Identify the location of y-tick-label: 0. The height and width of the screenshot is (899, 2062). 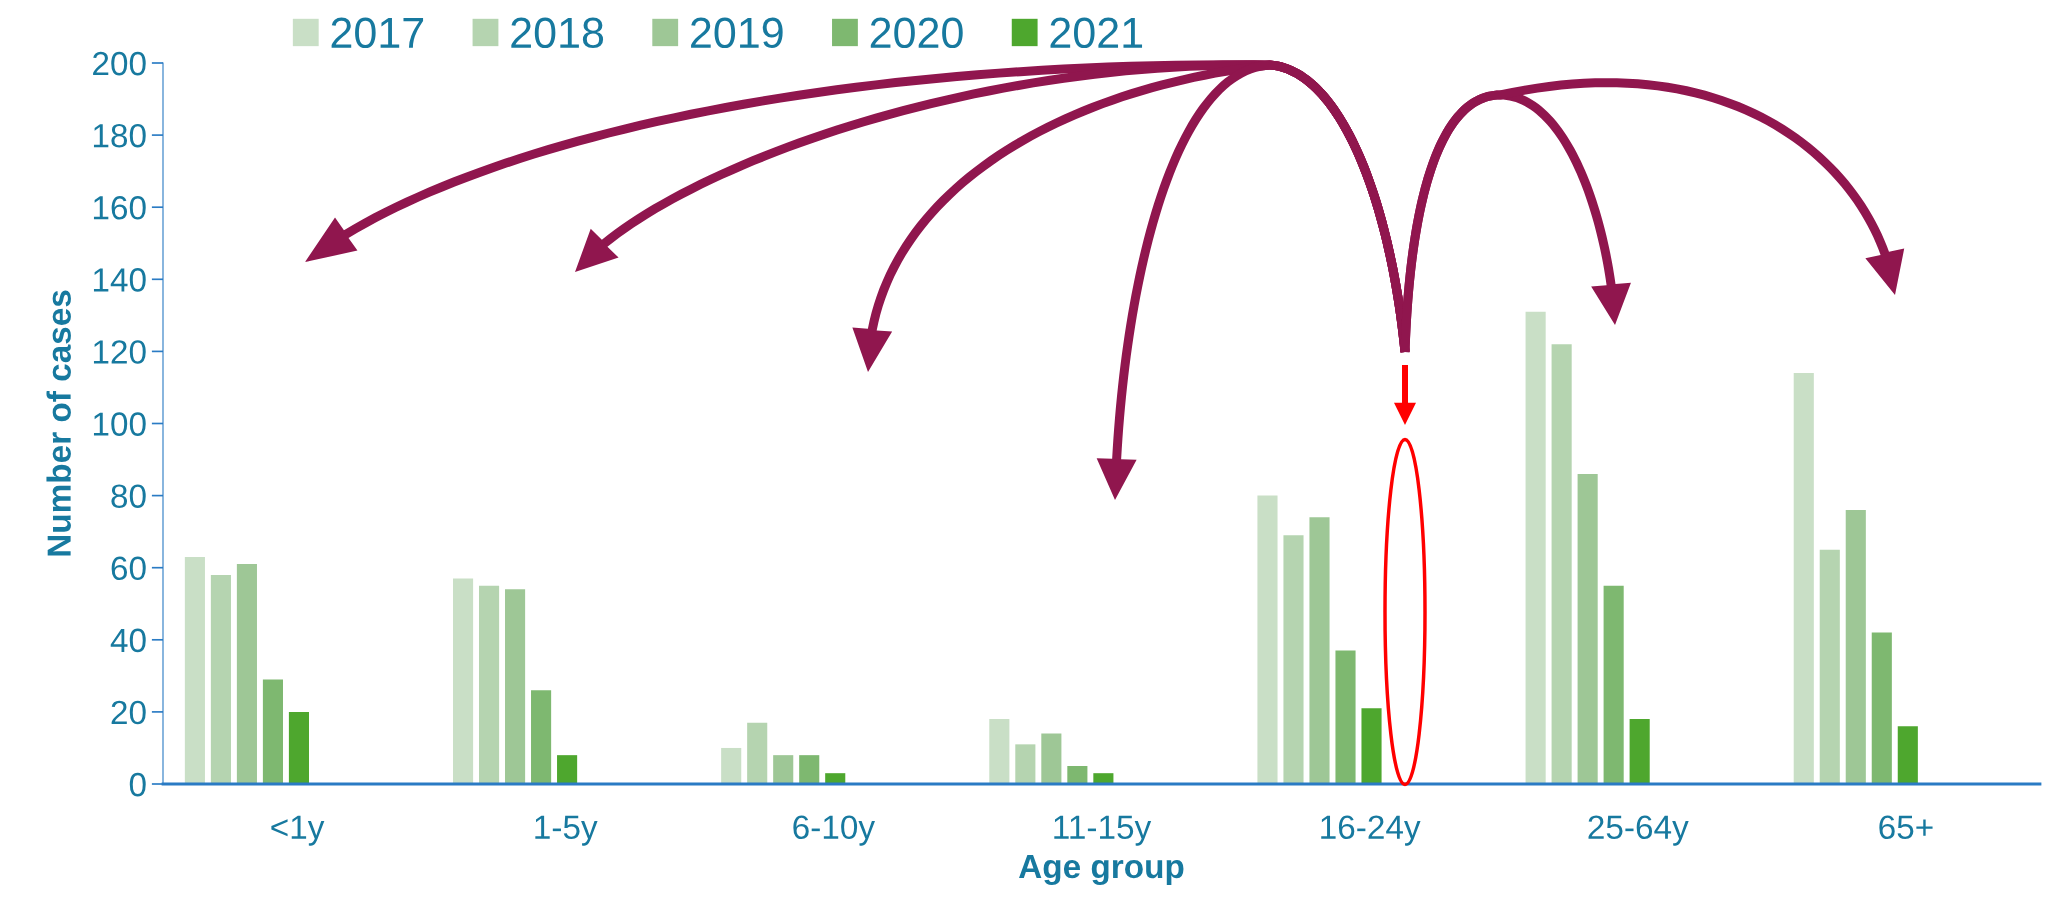
(137, 784).